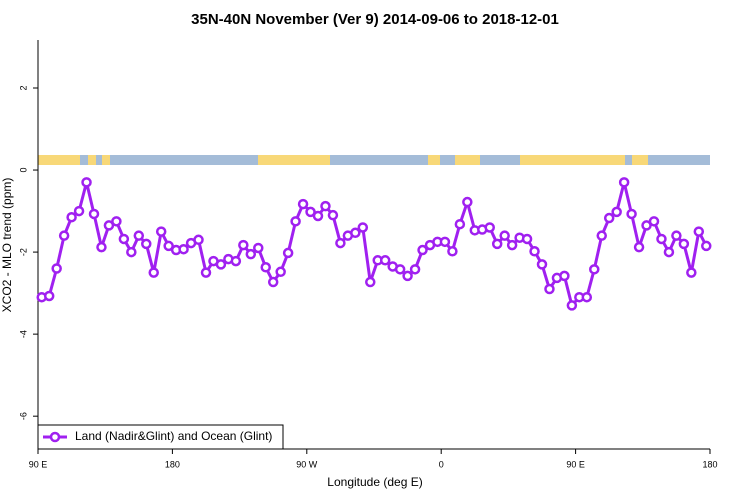 The height and width of the screenshot is (500, 750). Describe the element at coordinates (23, 87) in the screenshot. I see `y-tick-label: 2` at that location.